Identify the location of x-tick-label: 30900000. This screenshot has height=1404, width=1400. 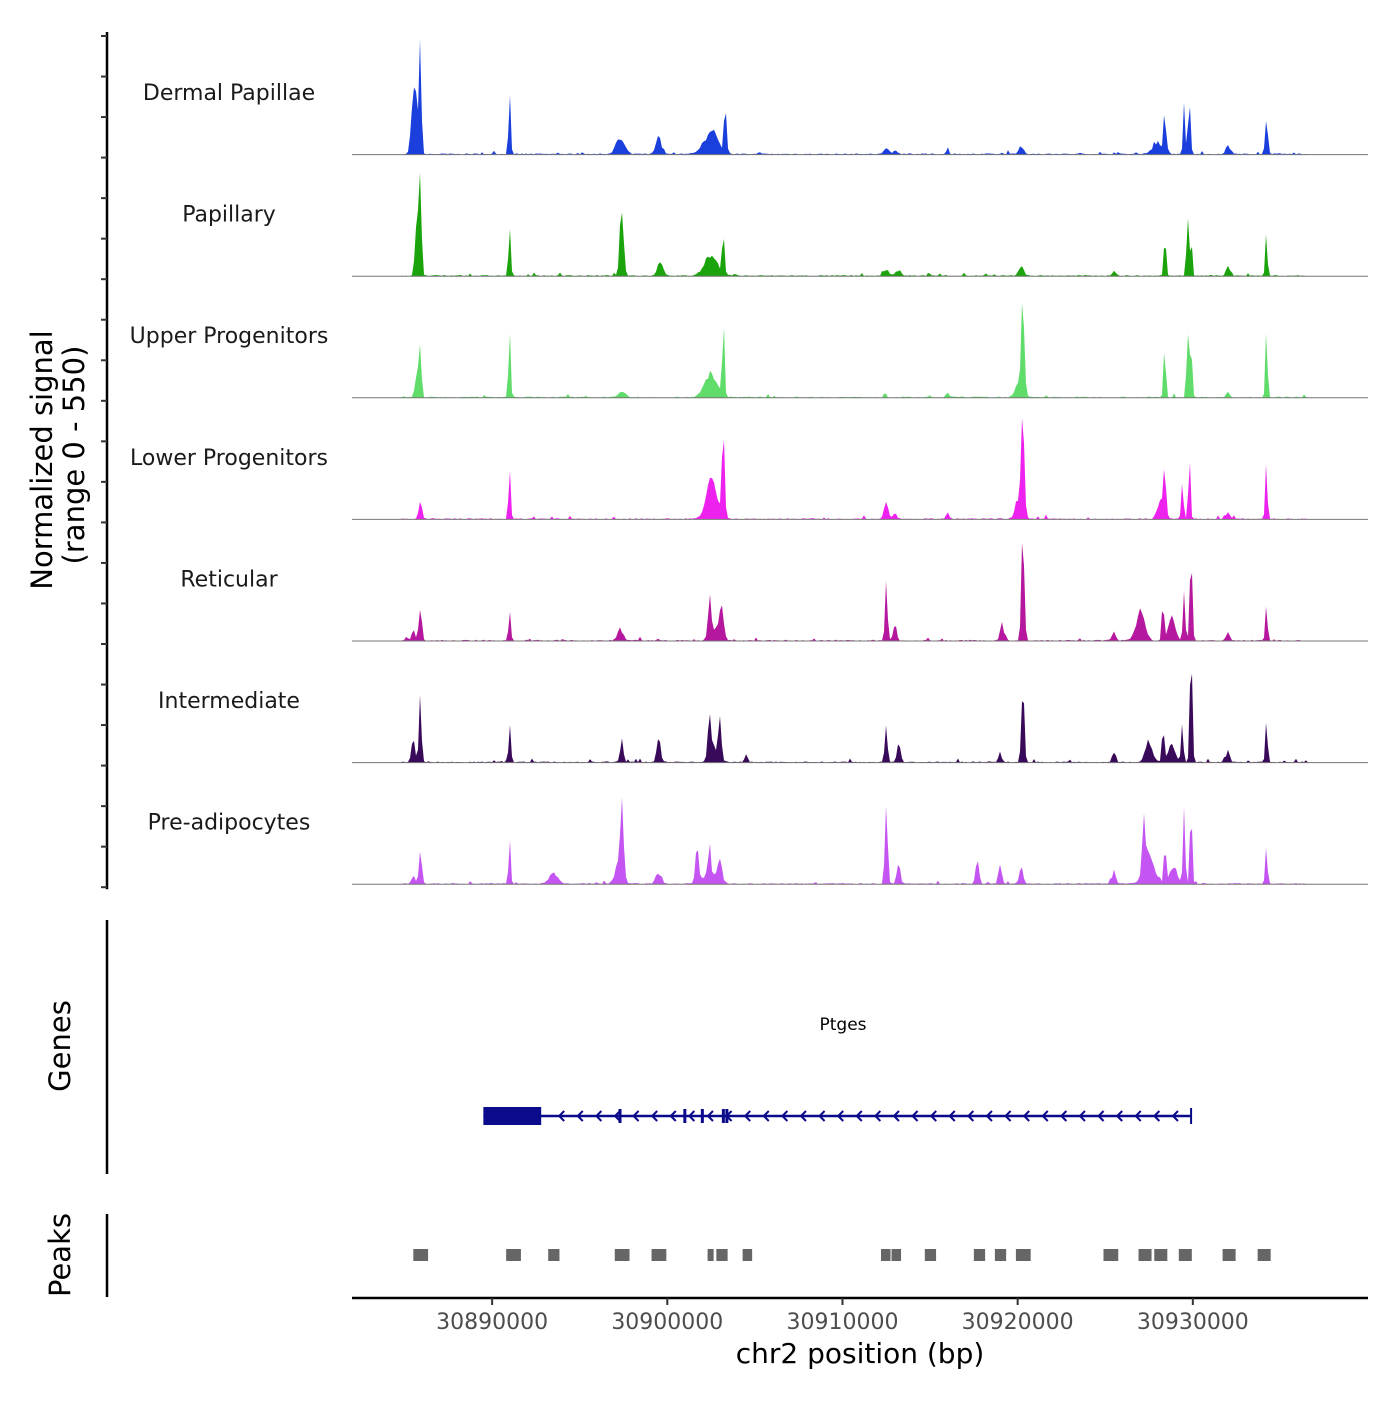
(667, 1322).